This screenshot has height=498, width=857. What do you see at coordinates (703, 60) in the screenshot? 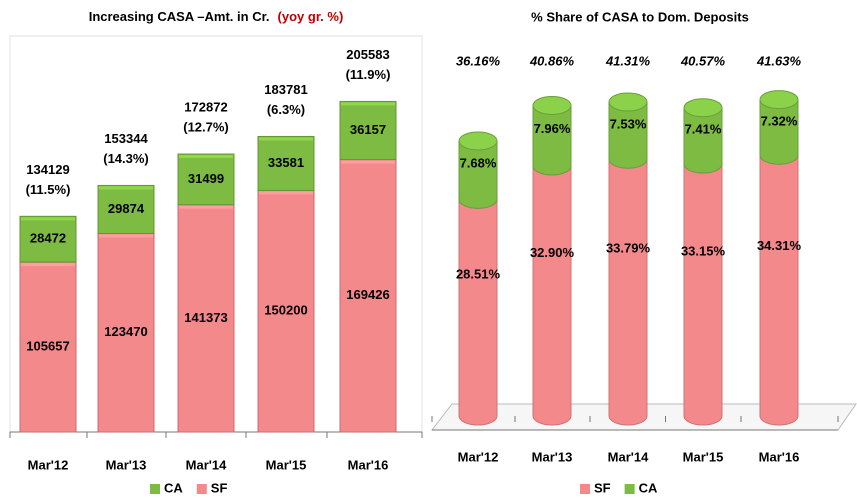
I see `total-label: 40.57%` at bounding box center [703, 60].